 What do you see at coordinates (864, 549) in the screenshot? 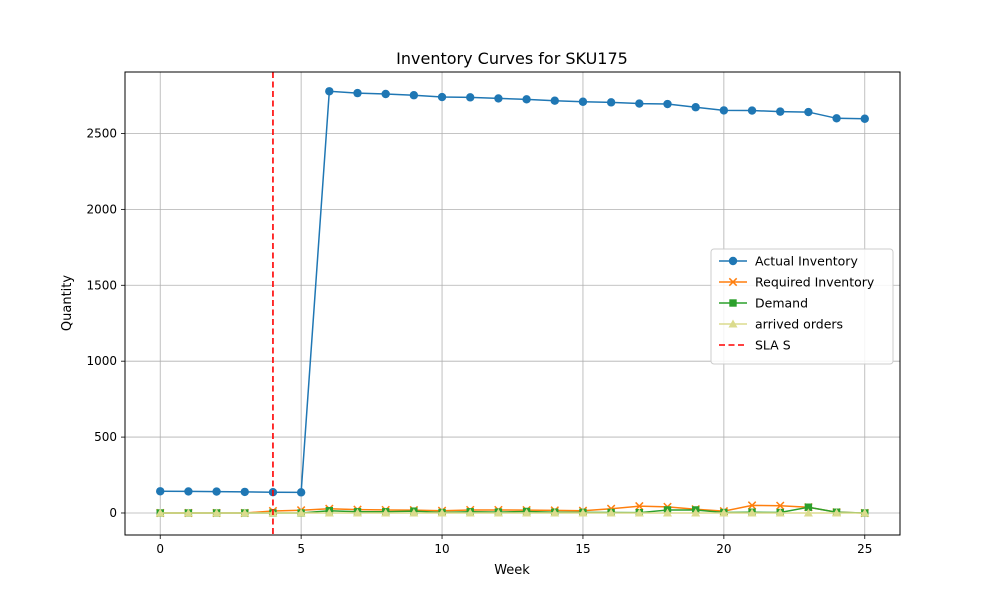
I see `x-tick-label: 25` at bounding box center [864, 549].